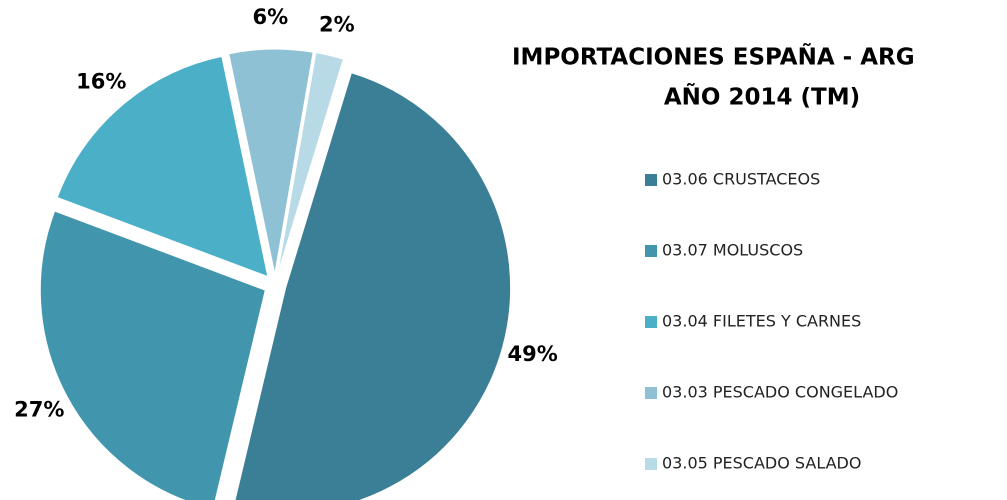 This screenshot has width=1007, height=500. I want to click on legend-label: 03.07 MOLUSCOS, so click(732, 250).